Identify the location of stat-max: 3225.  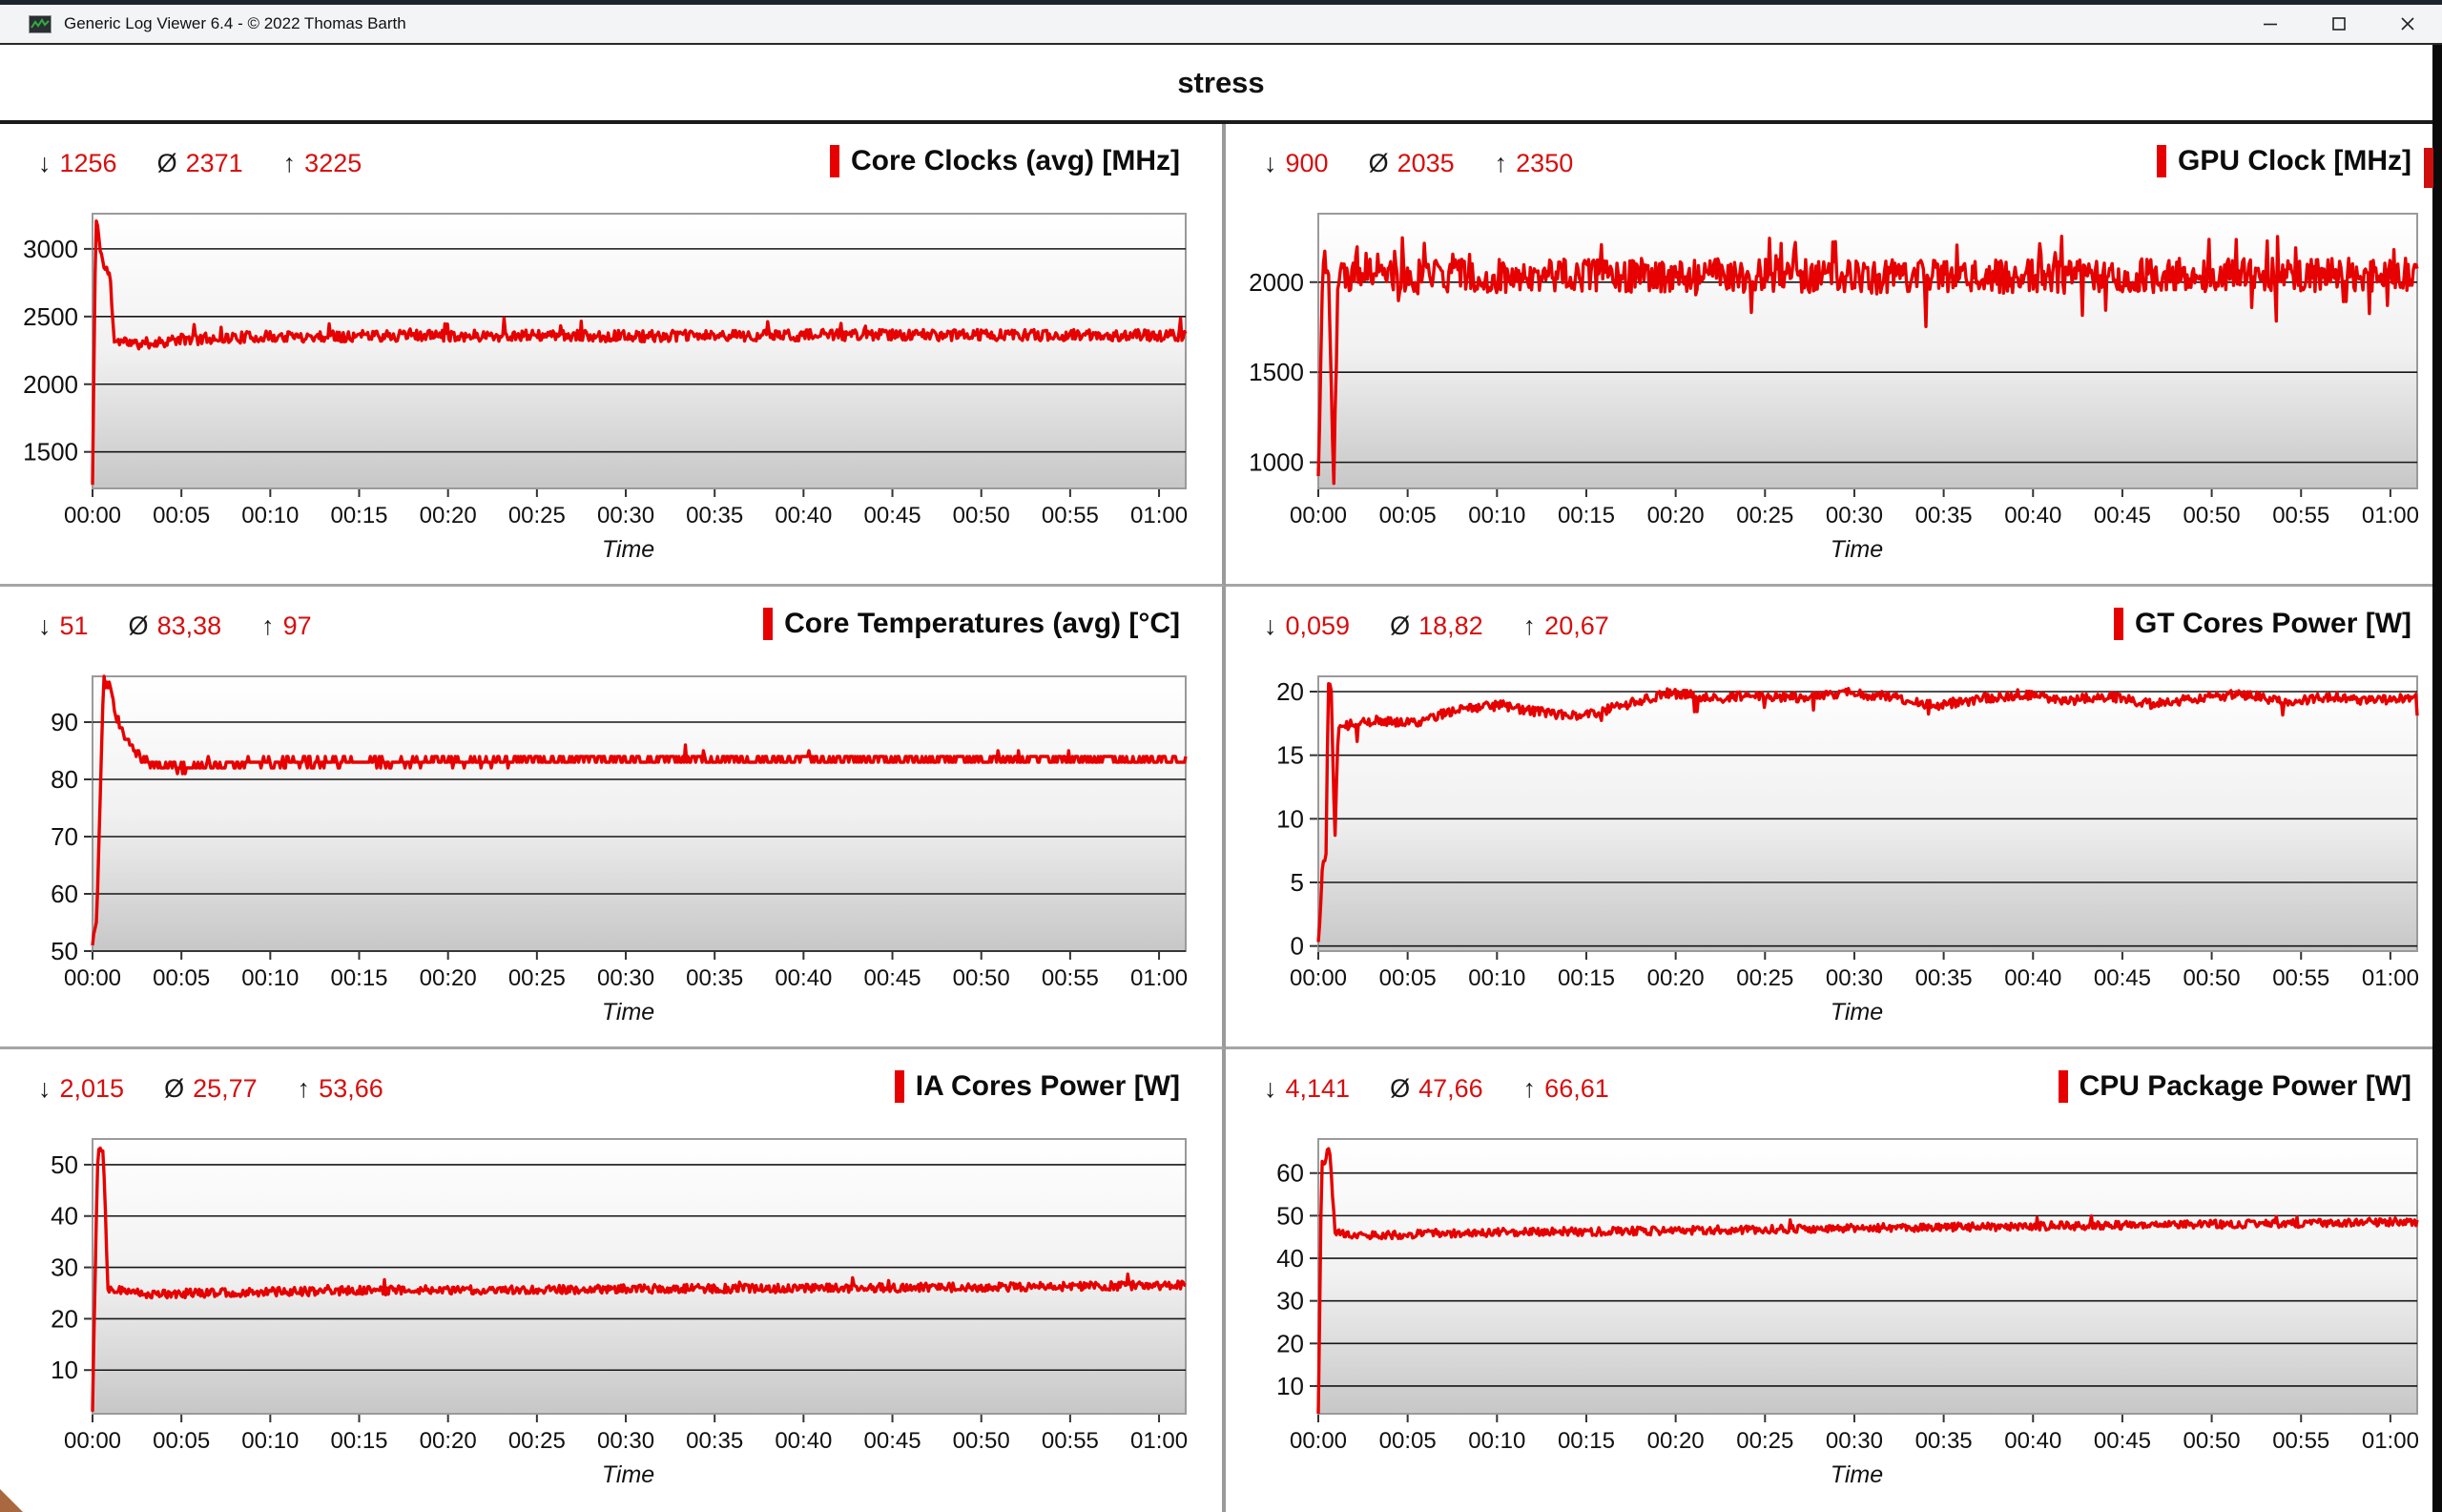
(333, 163).